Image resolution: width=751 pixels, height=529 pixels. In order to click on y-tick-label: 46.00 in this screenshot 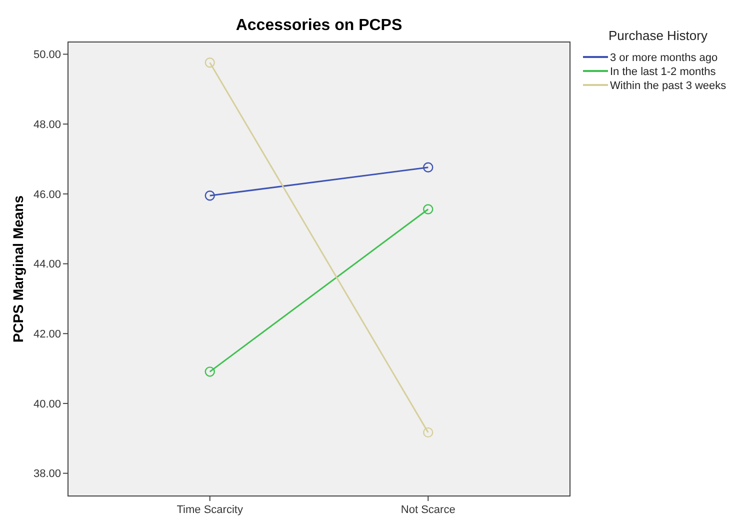, I will do `click(47, 194)`.